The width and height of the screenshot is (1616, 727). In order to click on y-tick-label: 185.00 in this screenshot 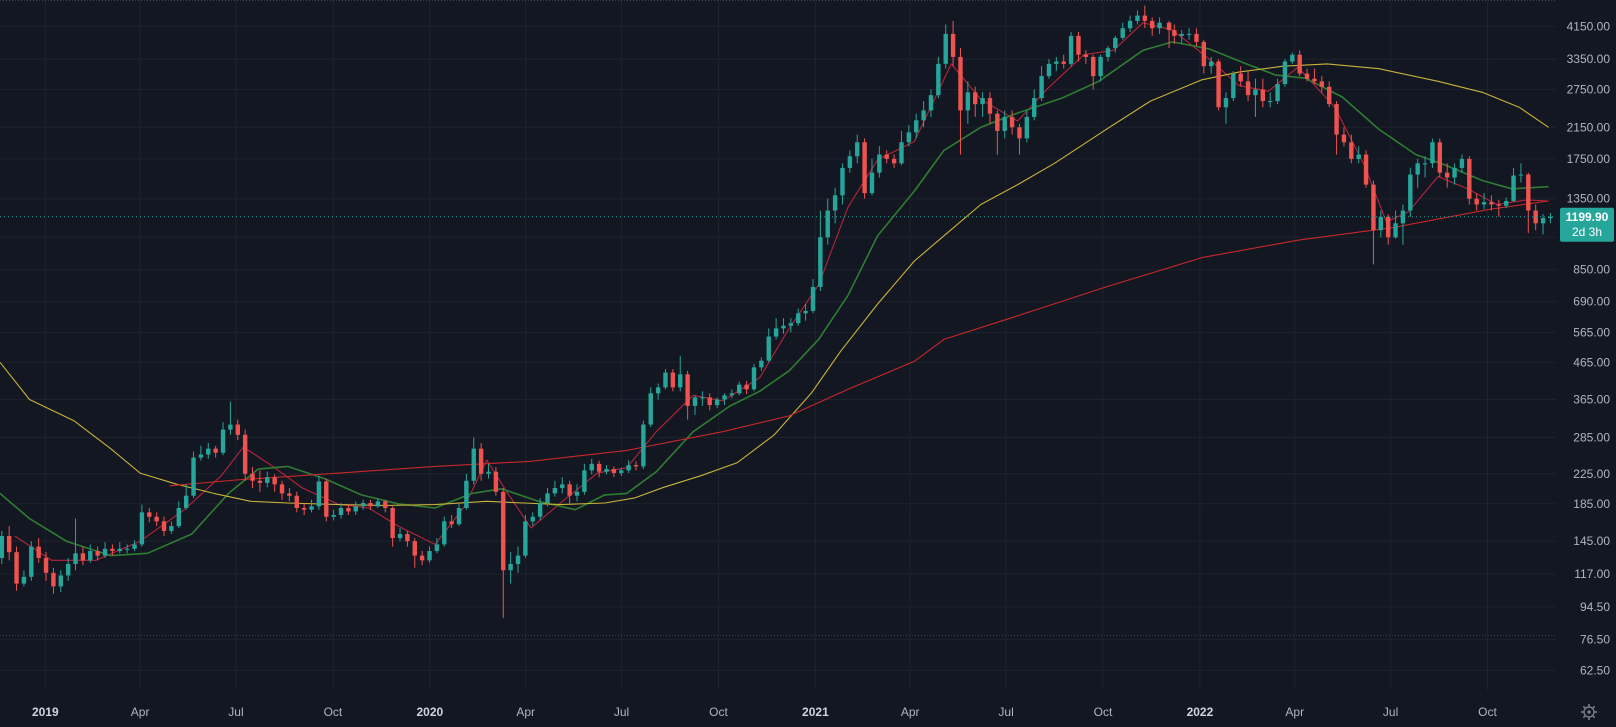, I will do `click(1591, 504)`.